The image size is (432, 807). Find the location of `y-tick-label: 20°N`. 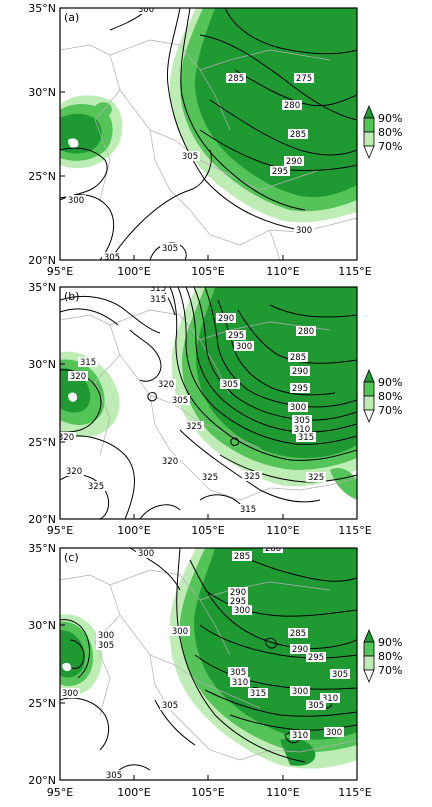

y-tick-label: 20°N is located at coordinates (42, 260).